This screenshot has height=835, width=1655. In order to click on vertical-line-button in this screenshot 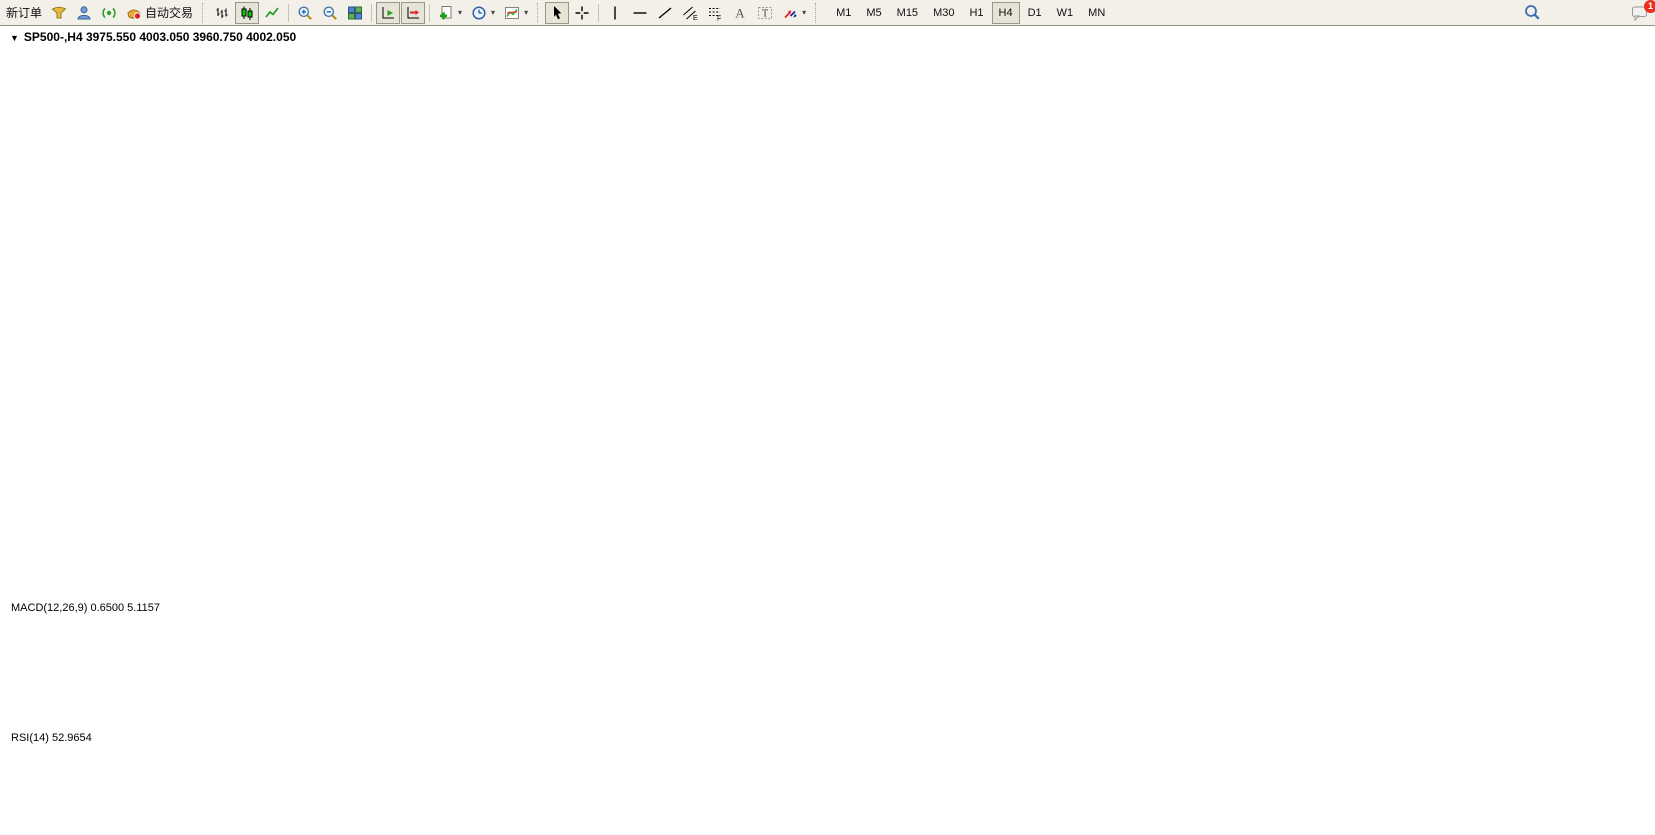, I will do `click(615, 13)`.